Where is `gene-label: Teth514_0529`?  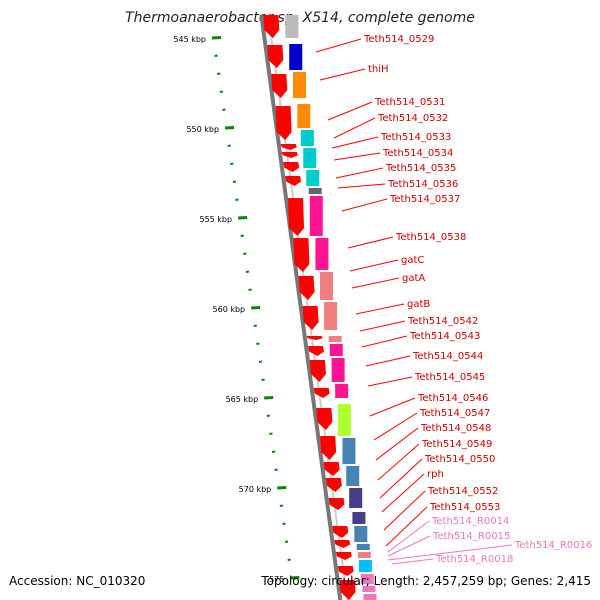
gene-label: Teth514_0529 is located at coordinates (398, 39).